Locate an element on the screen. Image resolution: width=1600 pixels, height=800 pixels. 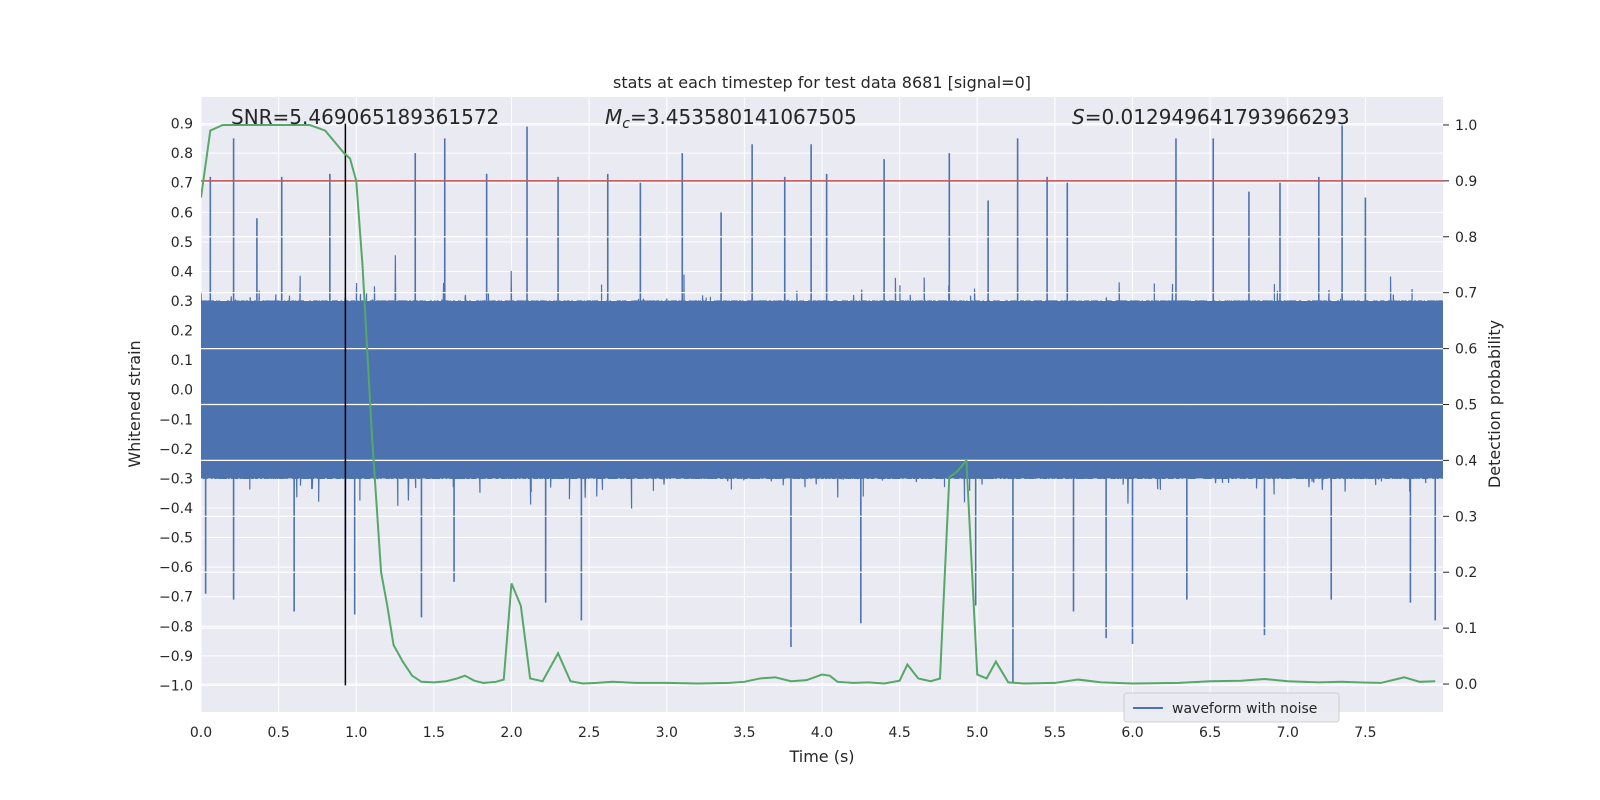
y-left-tick-label: −1.0 is located at coordinates (176, 686).